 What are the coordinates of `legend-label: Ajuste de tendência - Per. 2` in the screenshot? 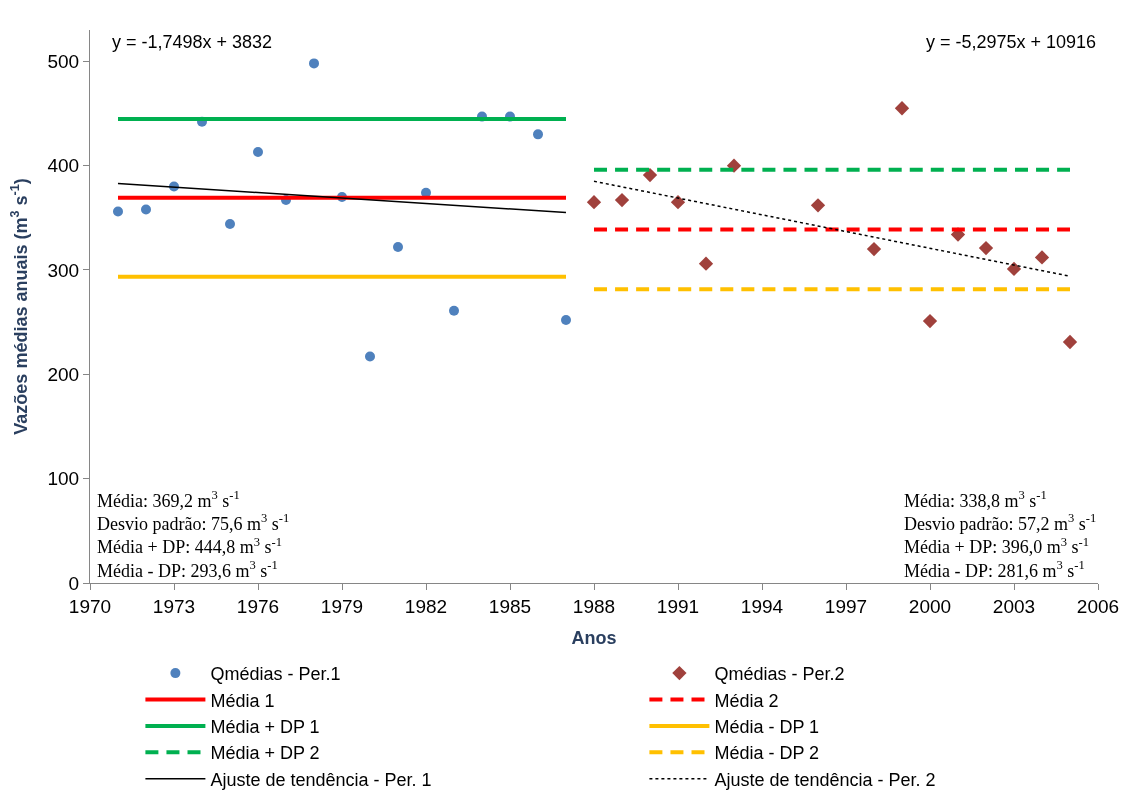 It's located at (825, 779).